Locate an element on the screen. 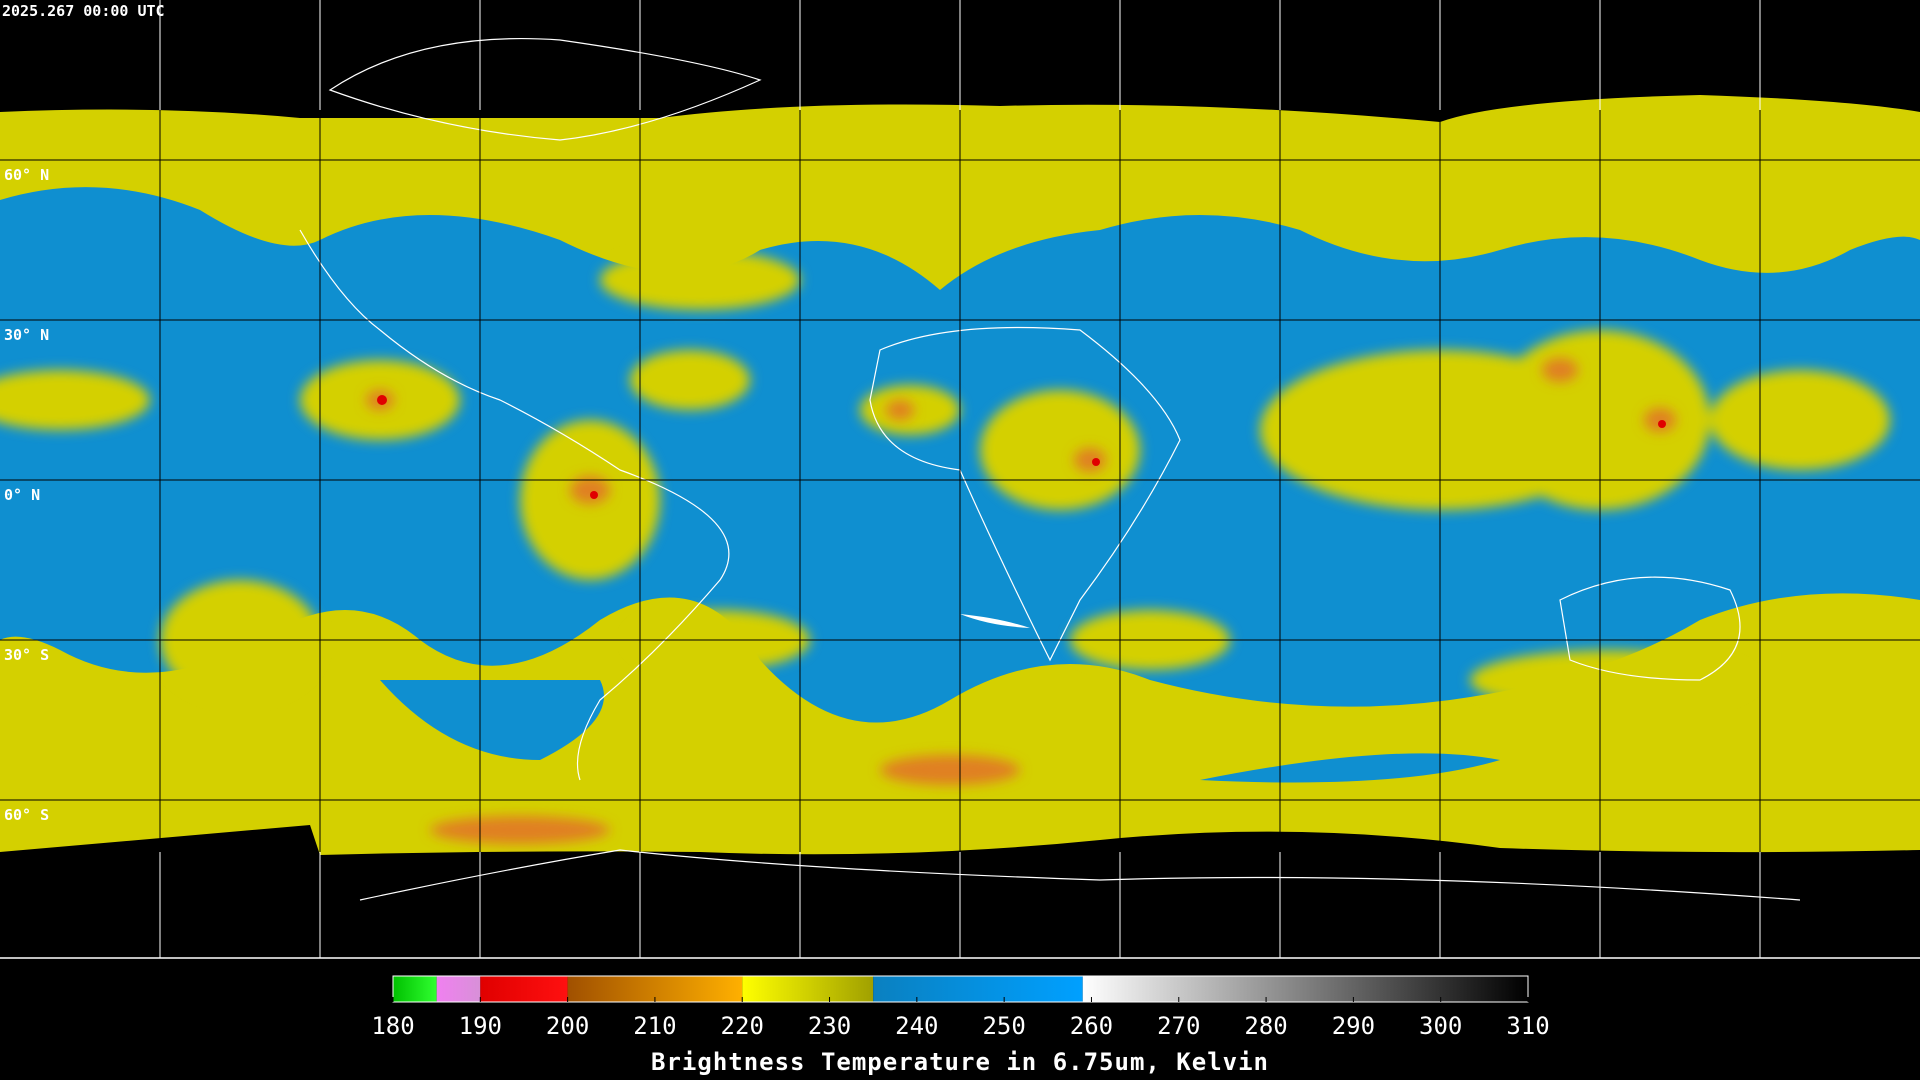 The image size is (1920, 1080). latitude-label: 30° N is located at coordinates (26, 335).